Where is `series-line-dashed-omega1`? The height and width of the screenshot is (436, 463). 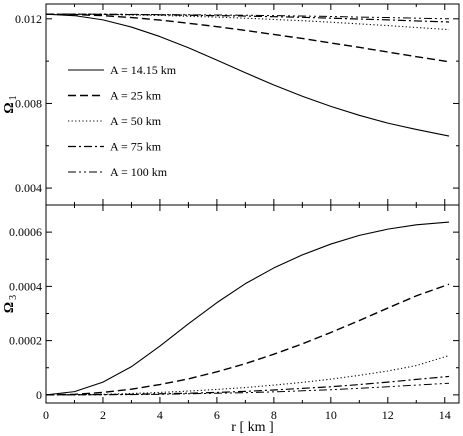 series-line-dashed-omega1 is located at coordinates (247, 38).